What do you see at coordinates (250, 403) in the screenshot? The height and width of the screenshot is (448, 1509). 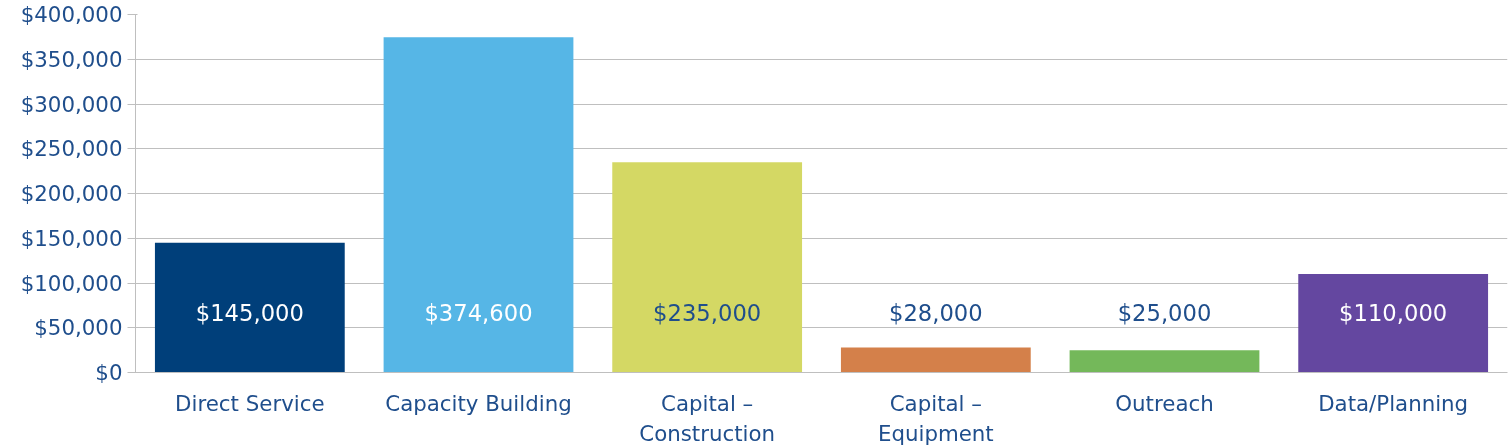 I see `x-tick-label: Direct Service` at bounding box center [250, 403].